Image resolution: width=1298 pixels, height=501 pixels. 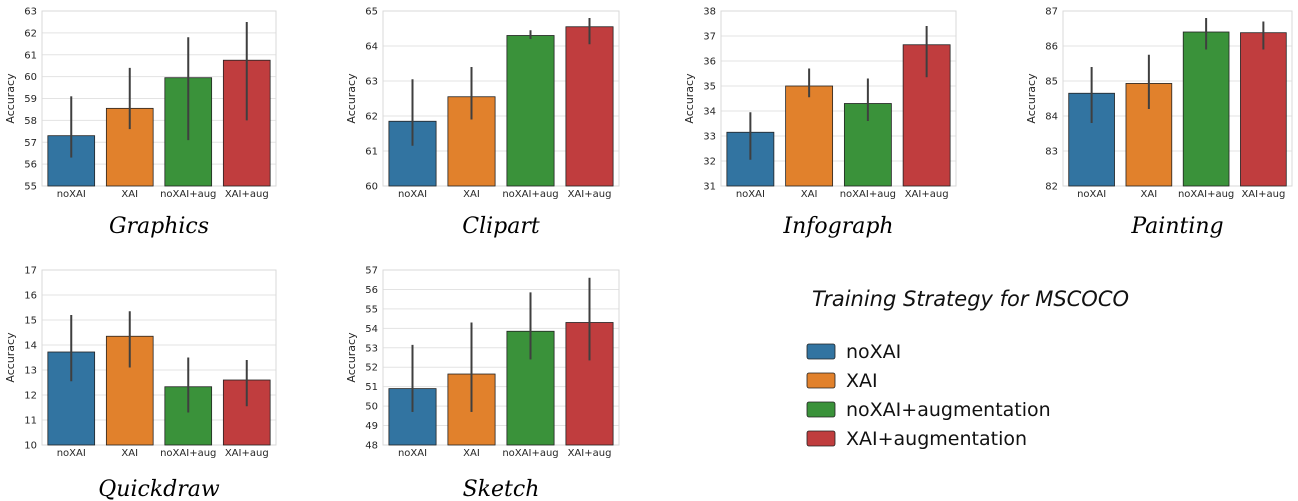 I want to click on legend-item-noxai-augmentation: noXAI+augmentation, so click(x=928, y=410).